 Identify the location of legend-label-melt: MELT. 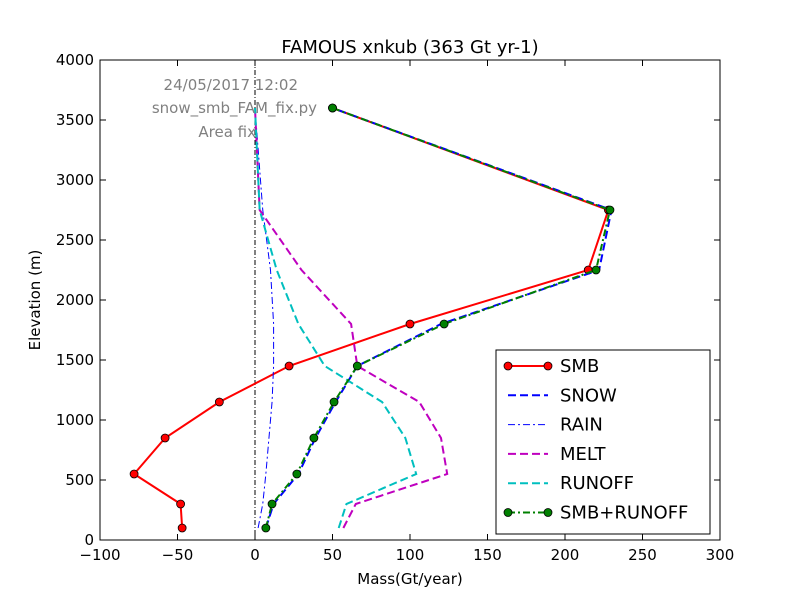
(583, 454).